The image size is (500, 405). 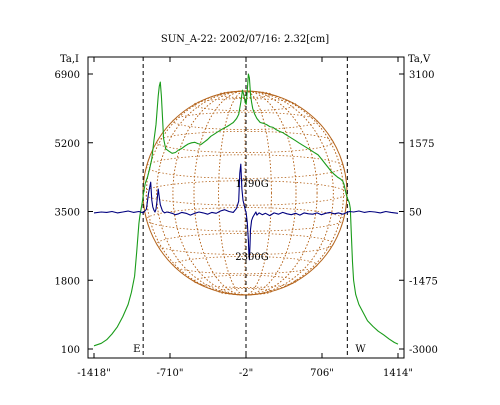 I want to click on series-line-polarization, so click(x=246, y=212).